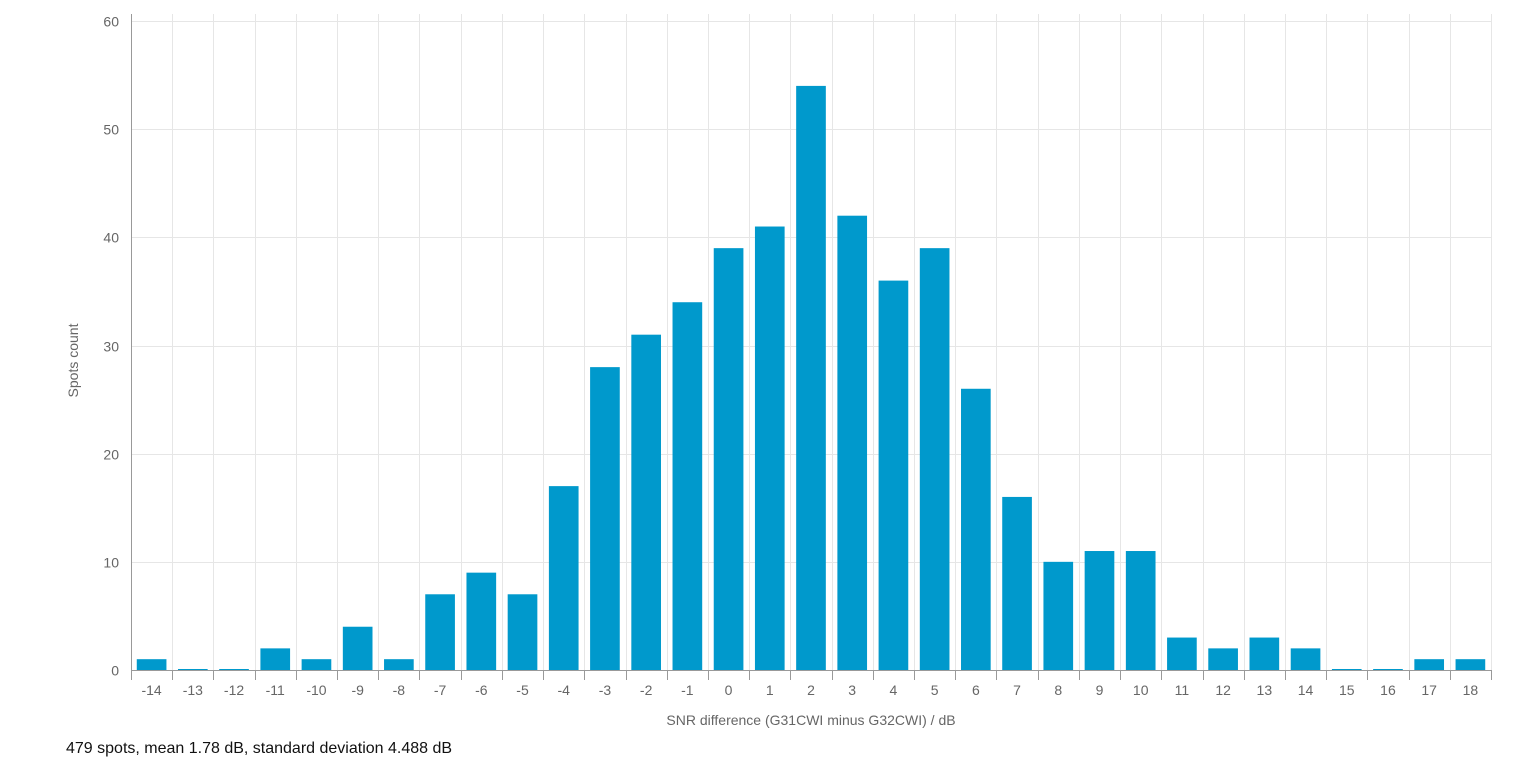  Describe the element at coordinates (316, 664) in the screenshot. I see `bar--10` at that location.